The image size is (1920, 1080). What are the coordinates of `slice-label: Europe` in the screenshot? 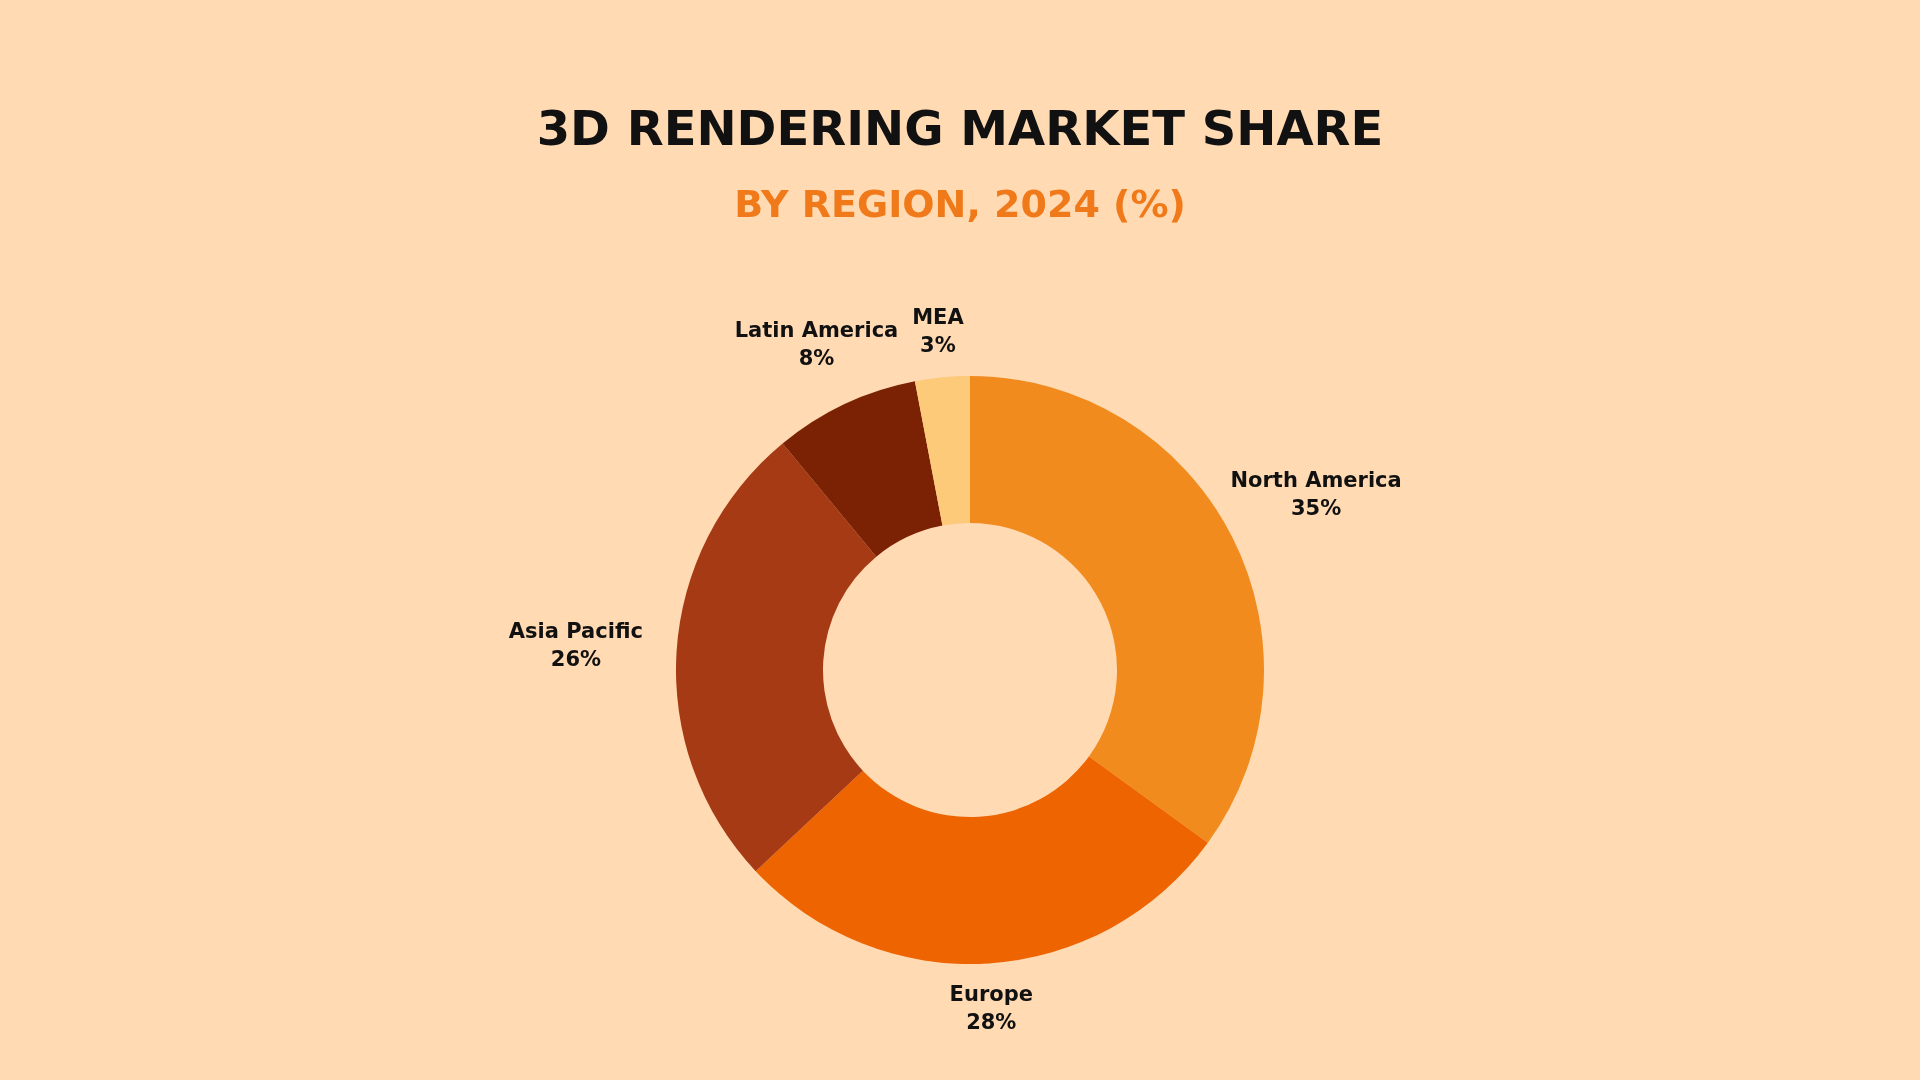 It's located at (991, 994).